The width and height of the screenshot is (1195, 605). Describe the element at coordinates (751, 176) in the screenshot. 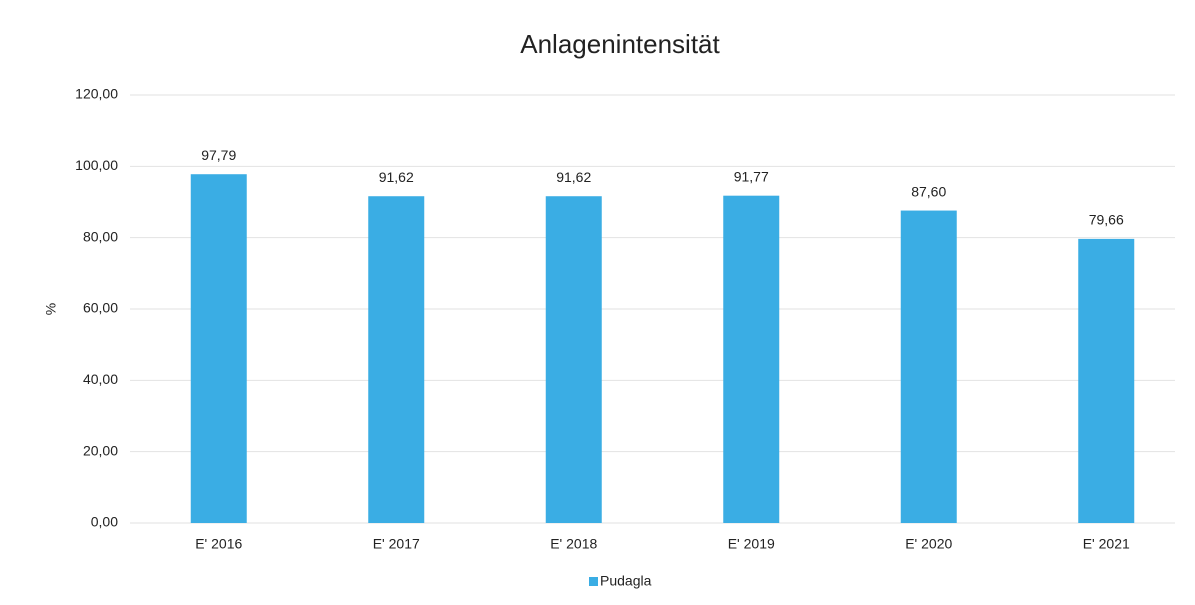

I see `data-label: 91,77` at that location.